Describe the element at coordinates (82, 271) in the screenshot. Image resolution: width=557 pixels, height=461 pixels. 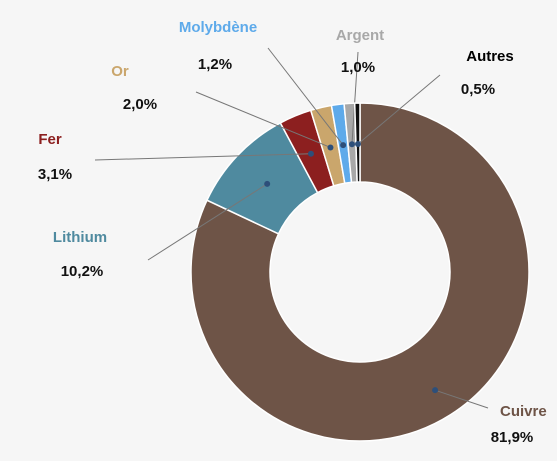
I see `value-label: 10,2%` at that location.